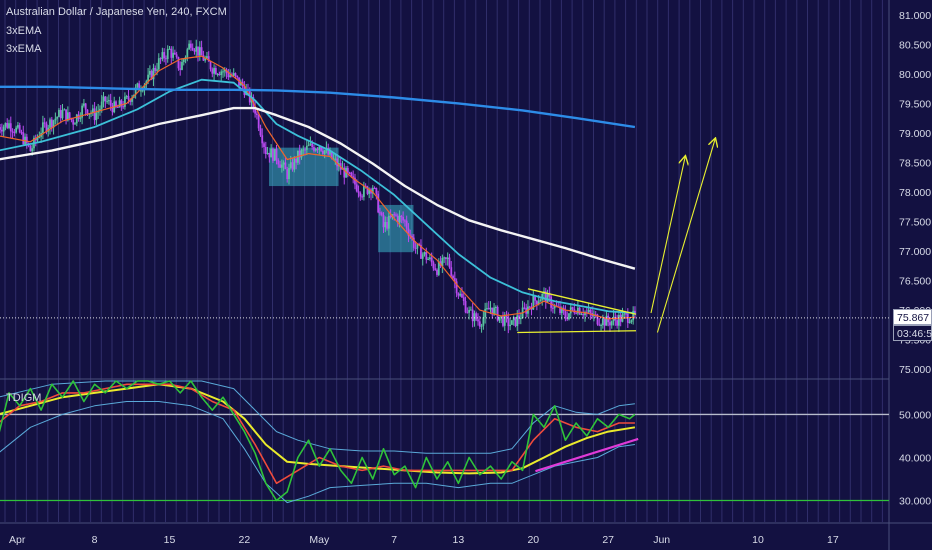 The height and width of the screenshot is (550, 932). Describe the element at coordinates (17, 540) in the screenshot. I see `time-axis-tick: Apr` at that location.